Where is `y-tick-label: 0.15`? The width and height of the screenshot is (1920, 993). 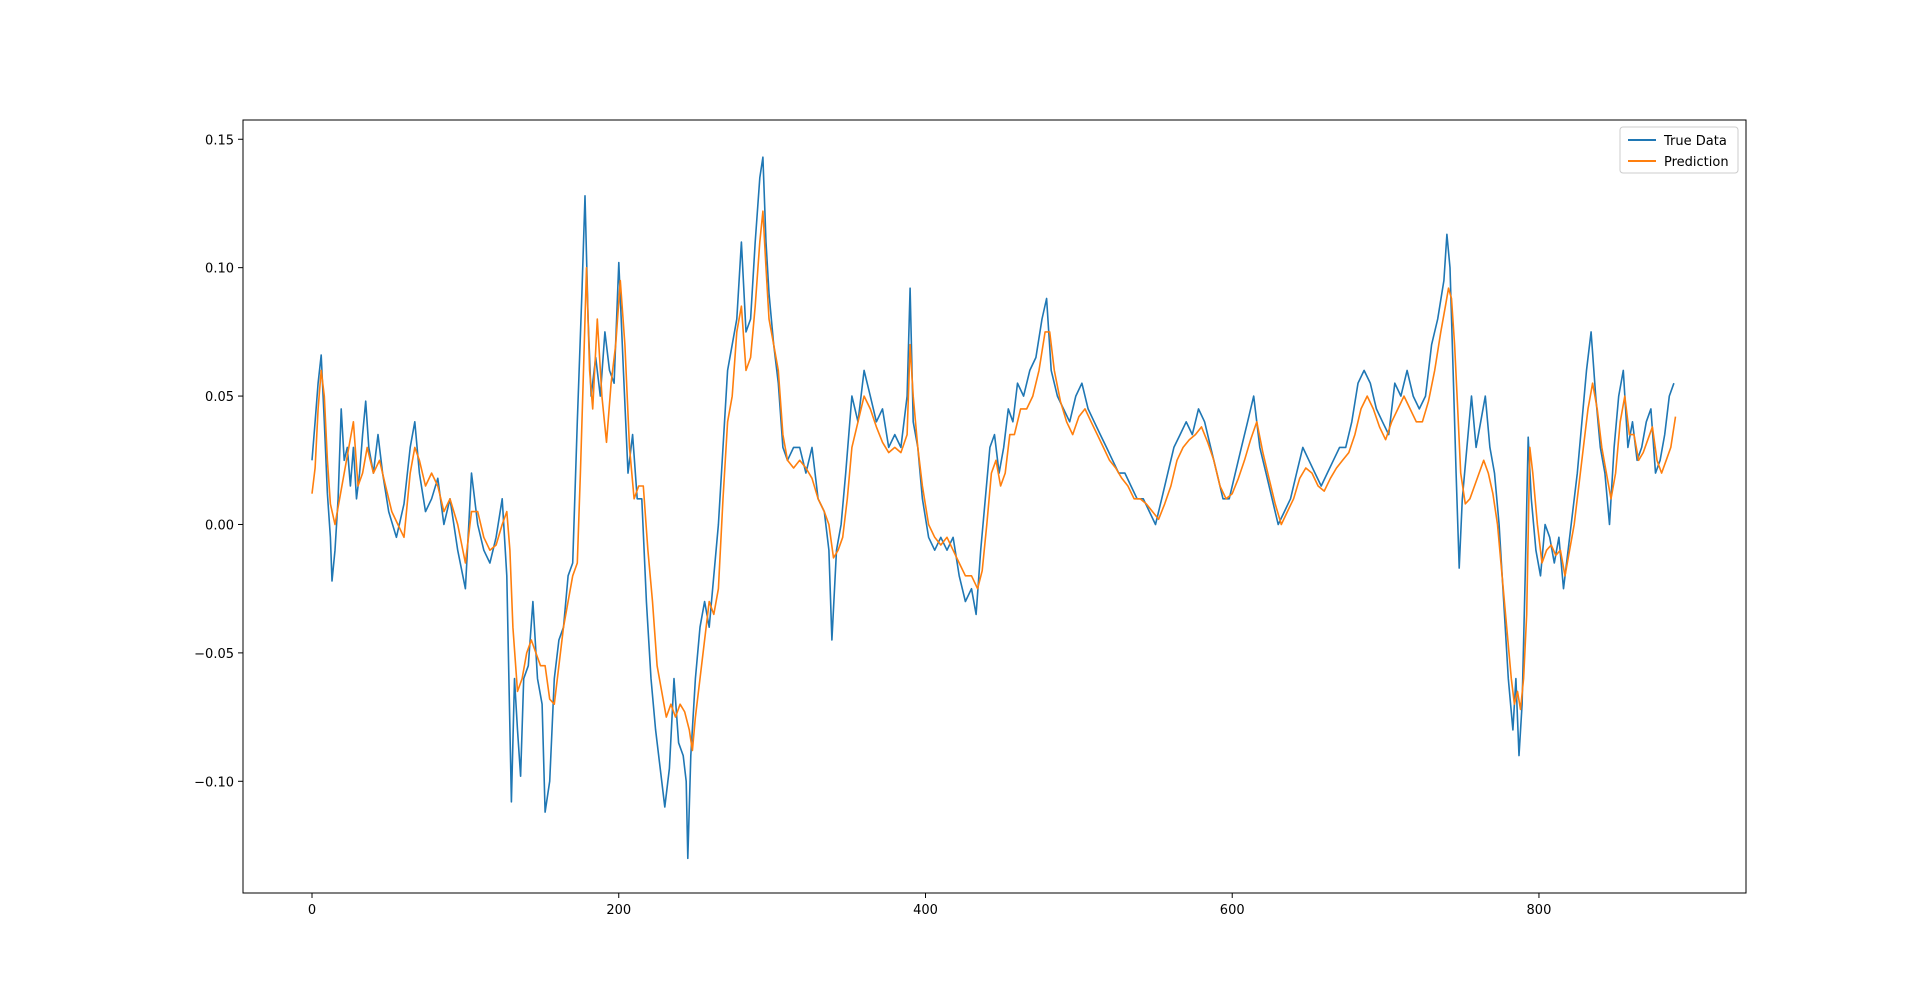
y-tick-label: 0.15 is located at coordinates (219, 140).